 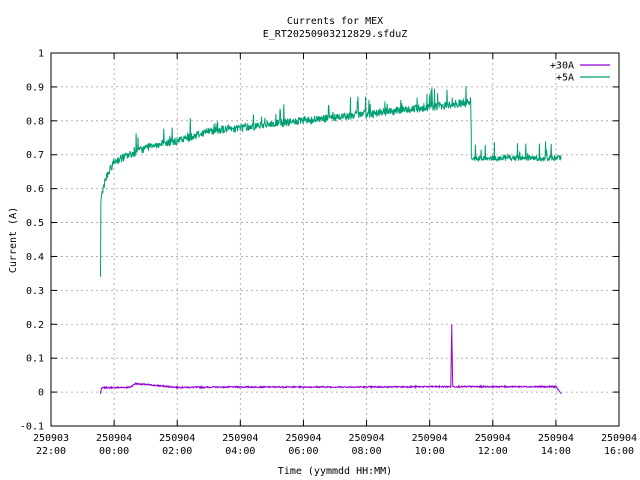 I want to click on y-tick-label: 0.9, so click(x=35, y=87).